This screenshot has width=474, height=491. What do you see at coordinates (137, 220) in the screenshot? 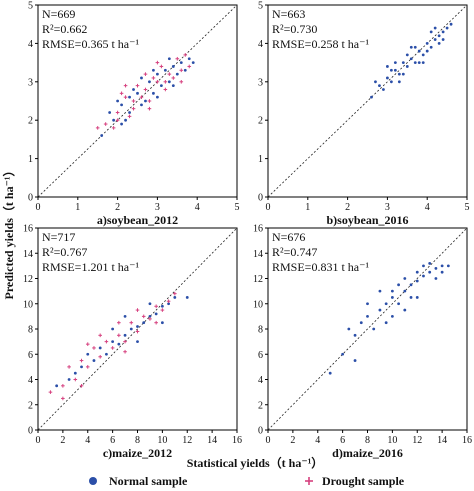
I see `panel-label: a)soybean_2012` at bounding box center [137, 220].